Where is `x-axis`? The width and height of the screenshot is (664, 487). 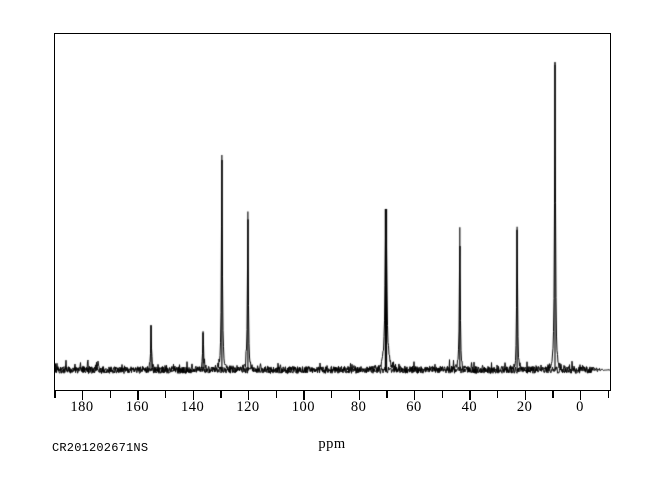 x-axis is located at coordinates (333, 397).